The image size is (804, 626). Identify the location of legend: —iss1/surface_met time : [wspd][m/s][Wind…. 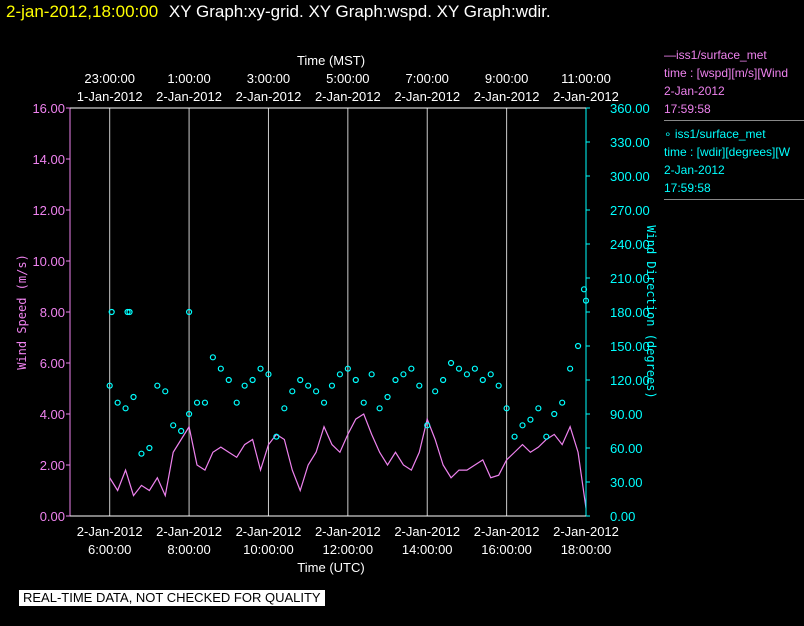
(734, 125).